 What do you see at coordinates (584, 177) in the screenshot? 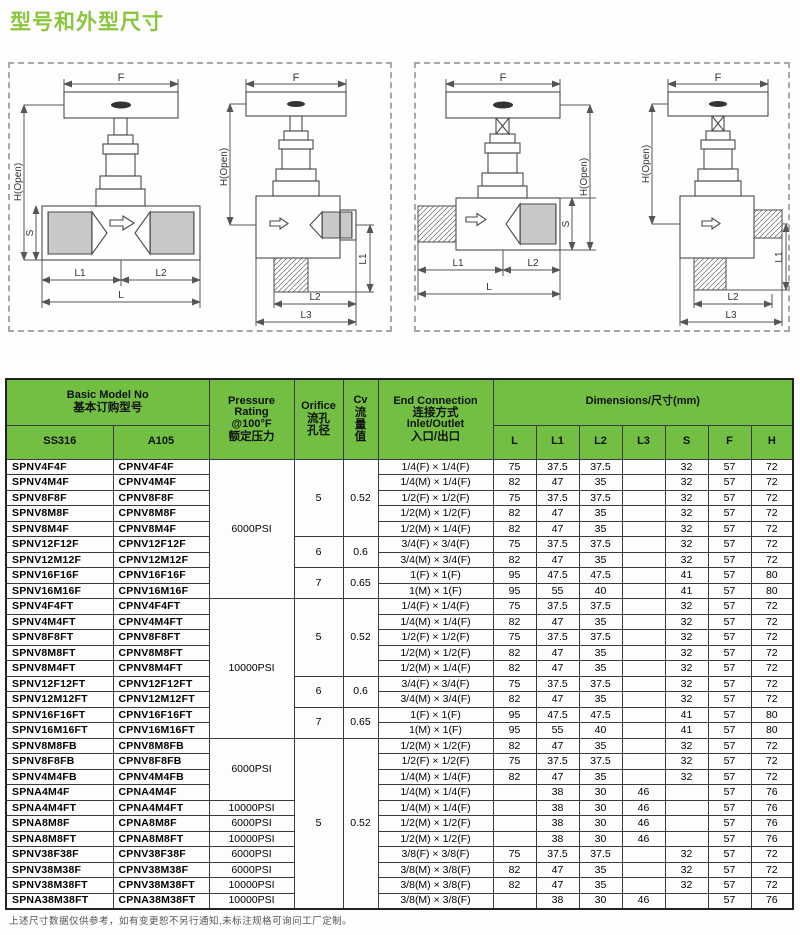
I see `dim-label-h-open: H(Open)` at bounding box center [584, 177].